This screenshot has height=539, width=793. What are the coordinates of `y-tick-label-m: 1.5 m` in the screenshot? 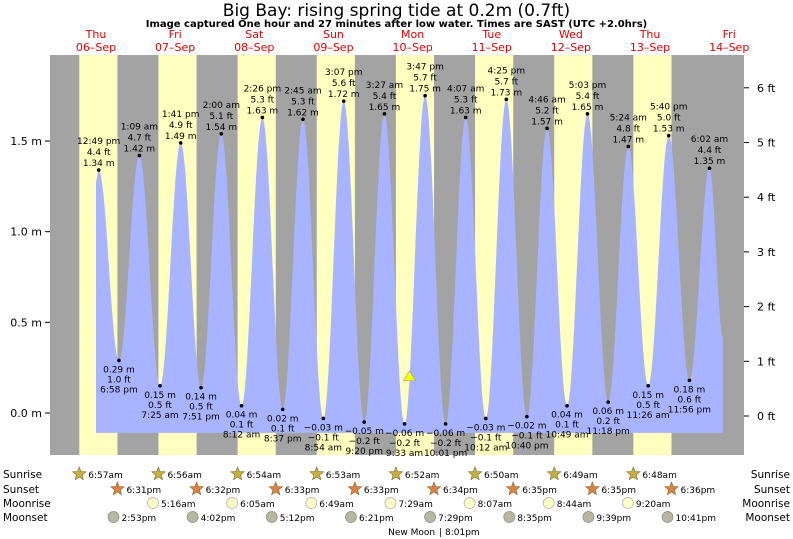 It's located at (26, 141).